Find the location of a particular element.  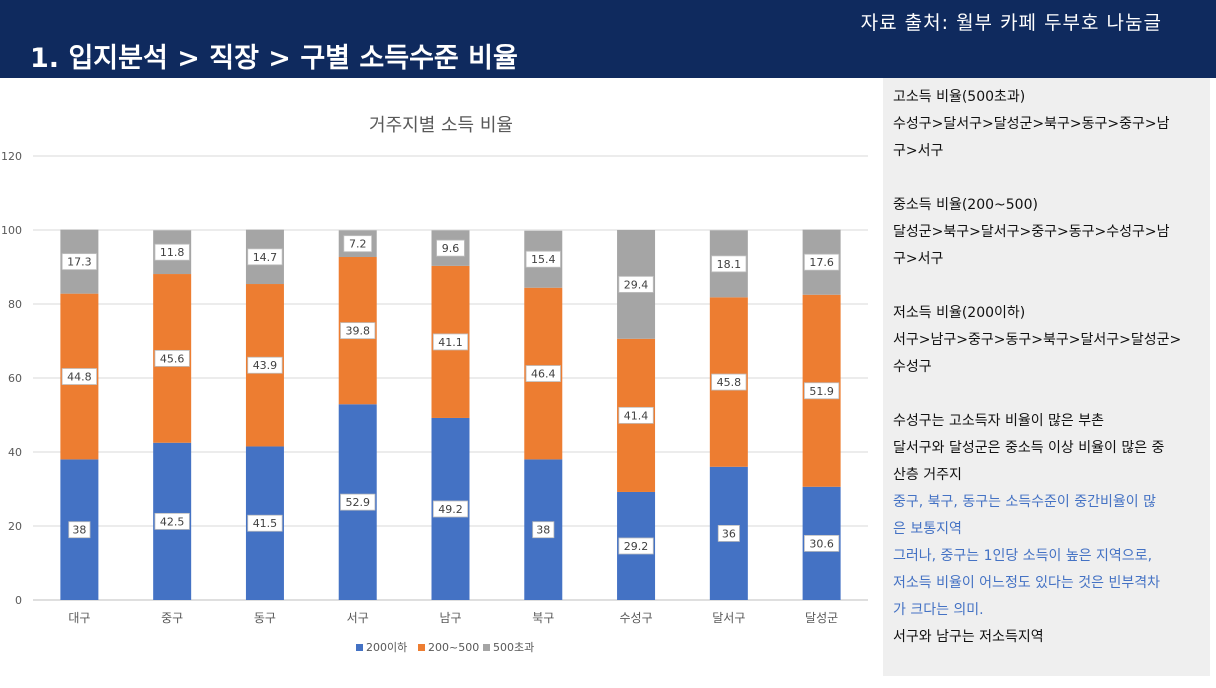

x-tick-label: 서구 is located at coordinates (358, 618).